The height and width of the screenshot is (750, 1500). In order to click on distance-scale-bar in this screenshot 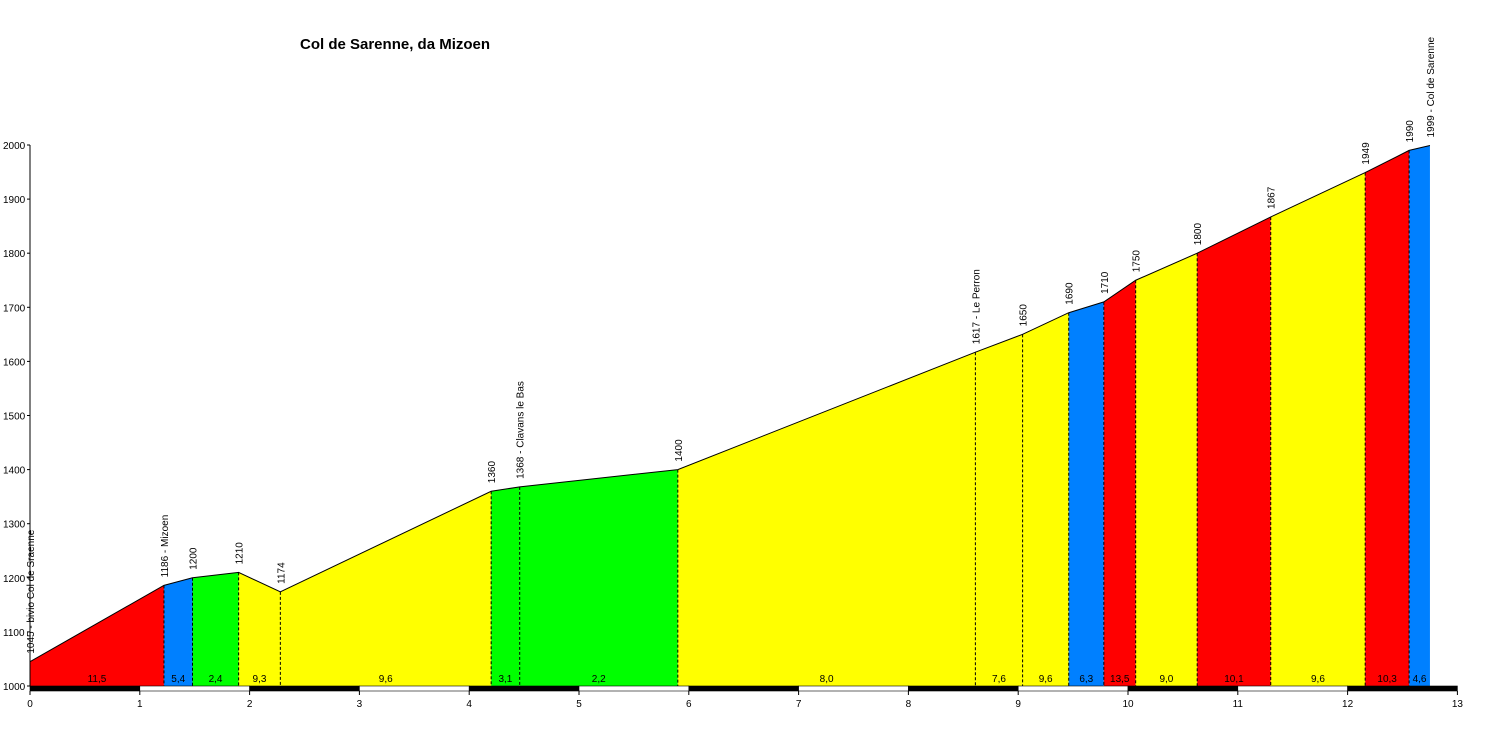, I will do `click(743, 688)`.